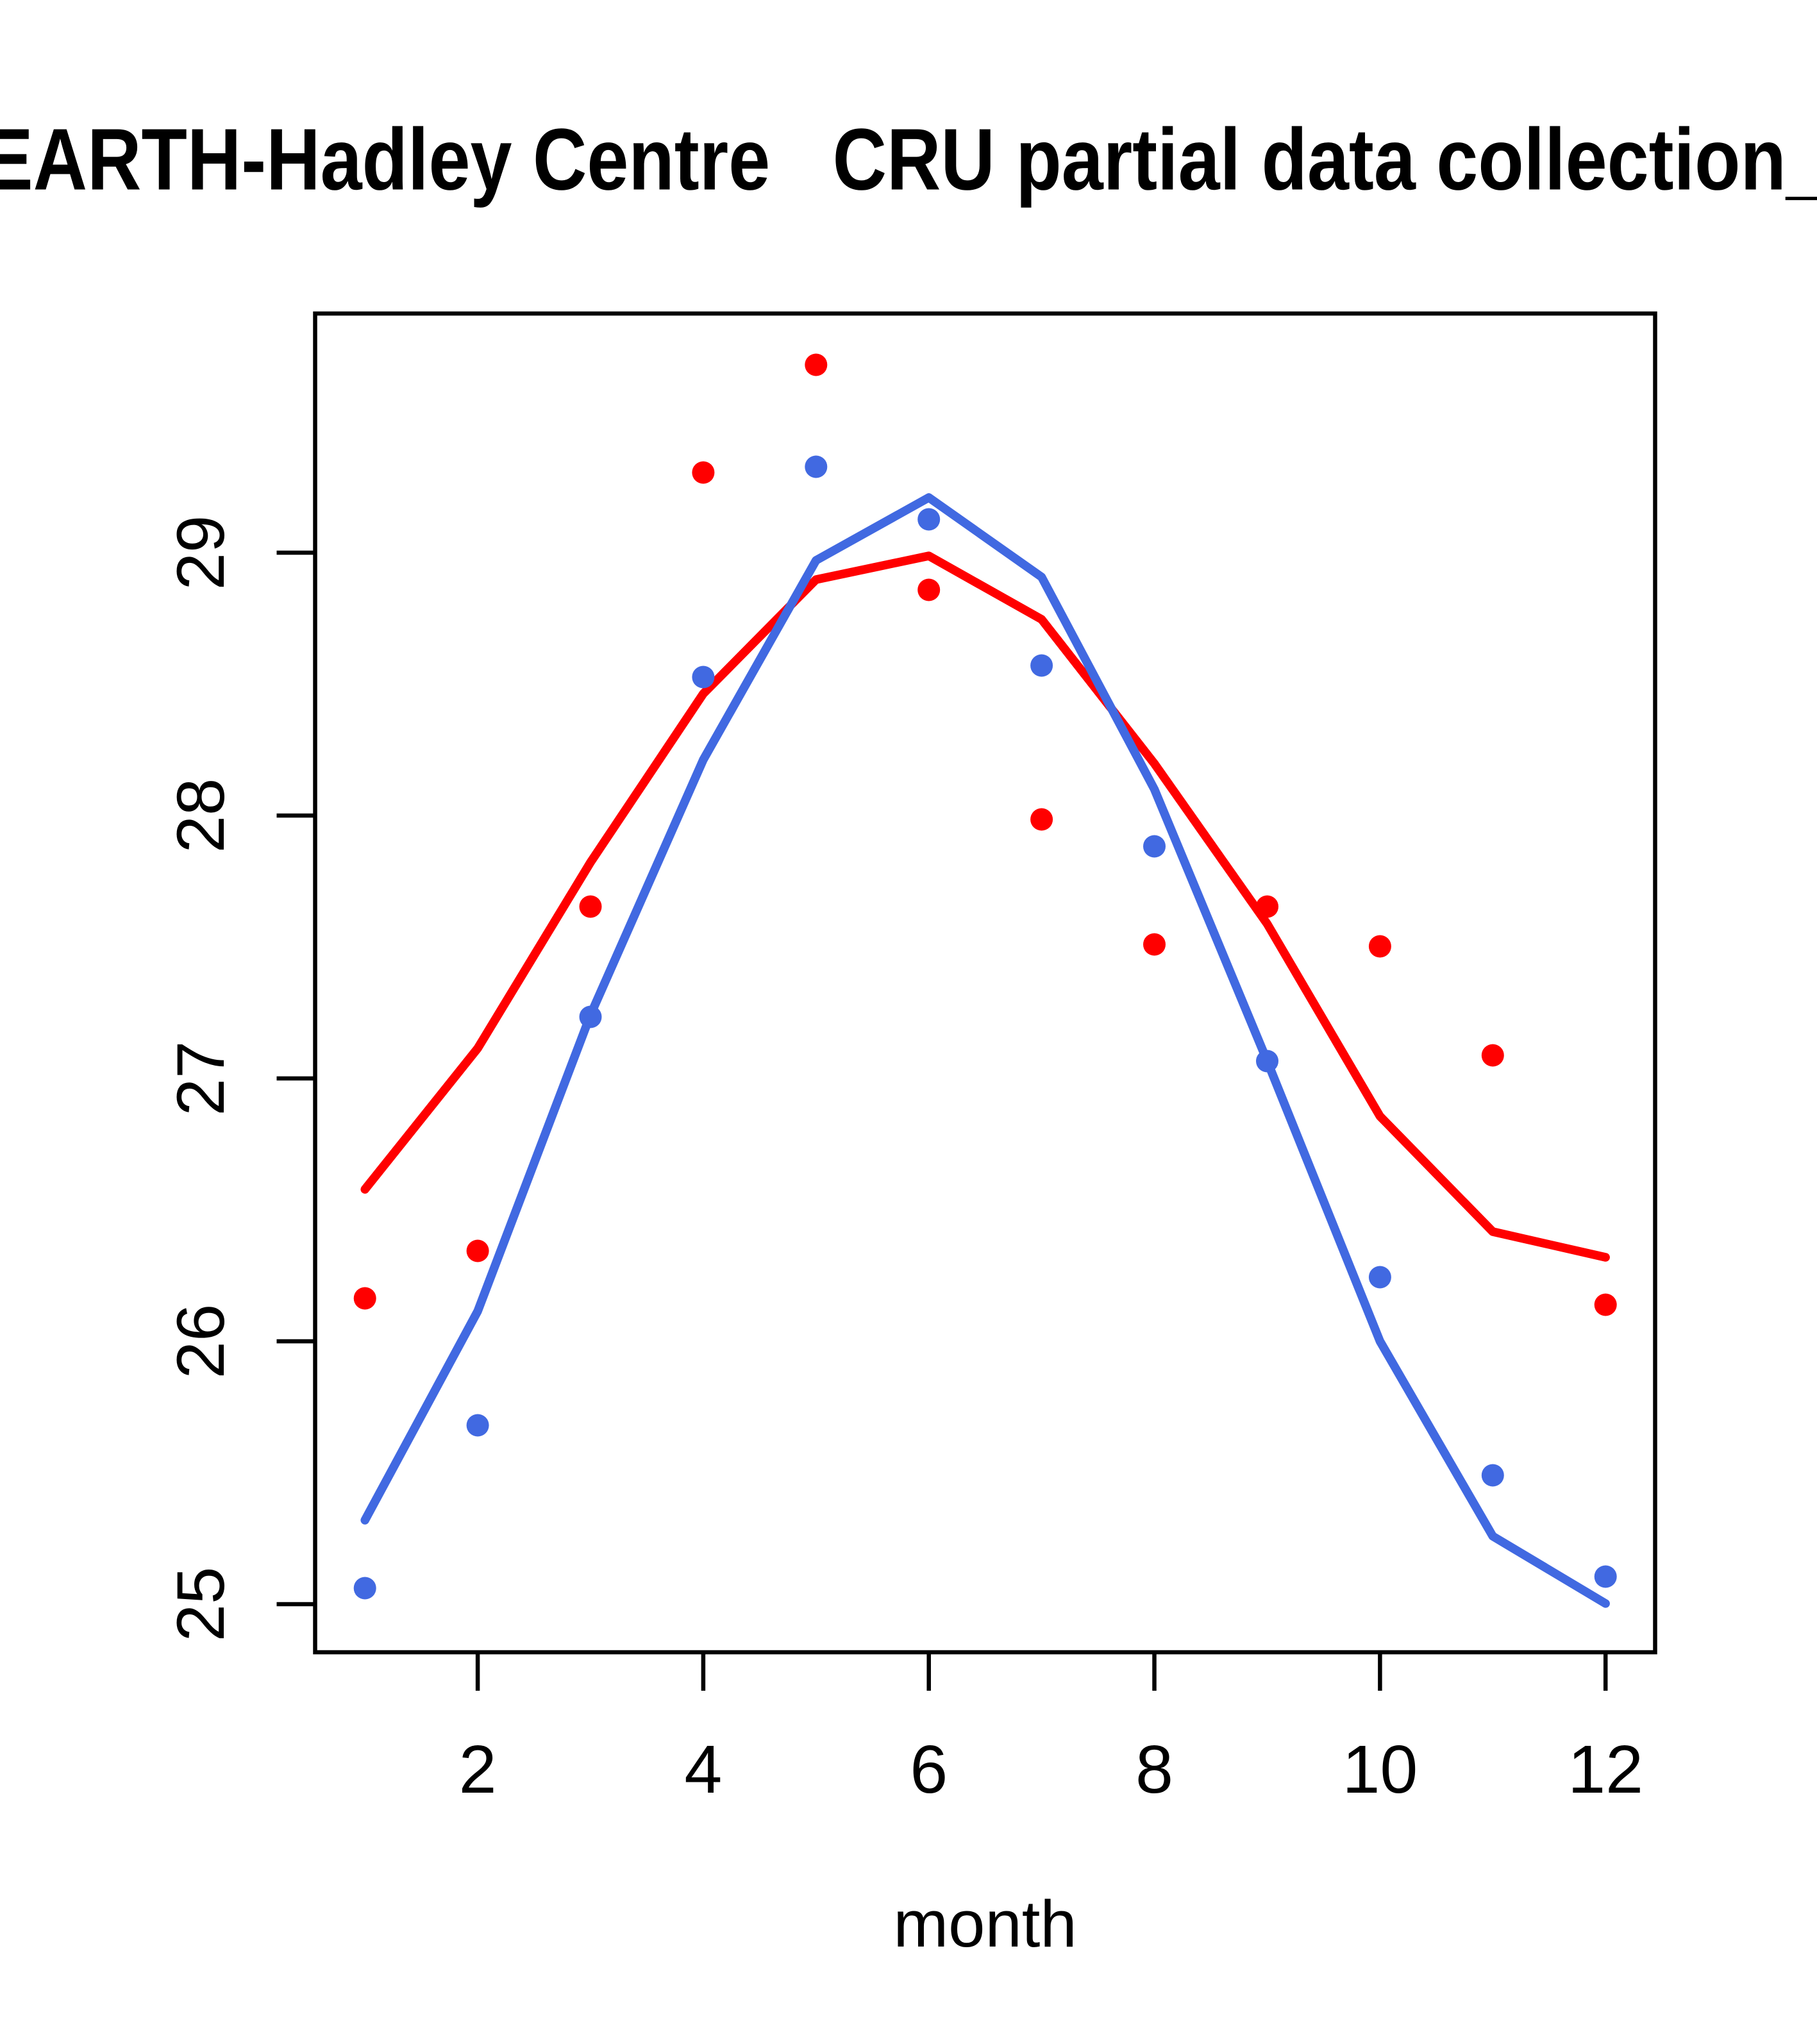  I want to click on svg-text: 10, so click(1380, 1769).